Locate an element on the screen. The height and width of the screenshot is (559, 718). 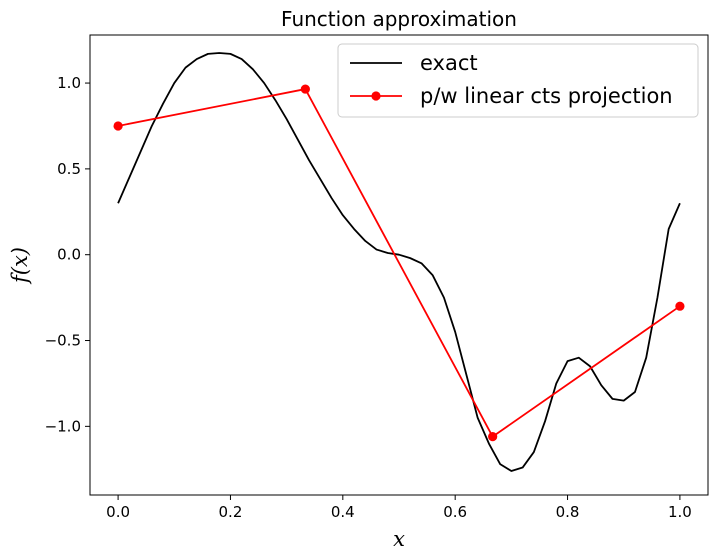
x-tick-label: 0.0 is located at coordinates (118, 512).